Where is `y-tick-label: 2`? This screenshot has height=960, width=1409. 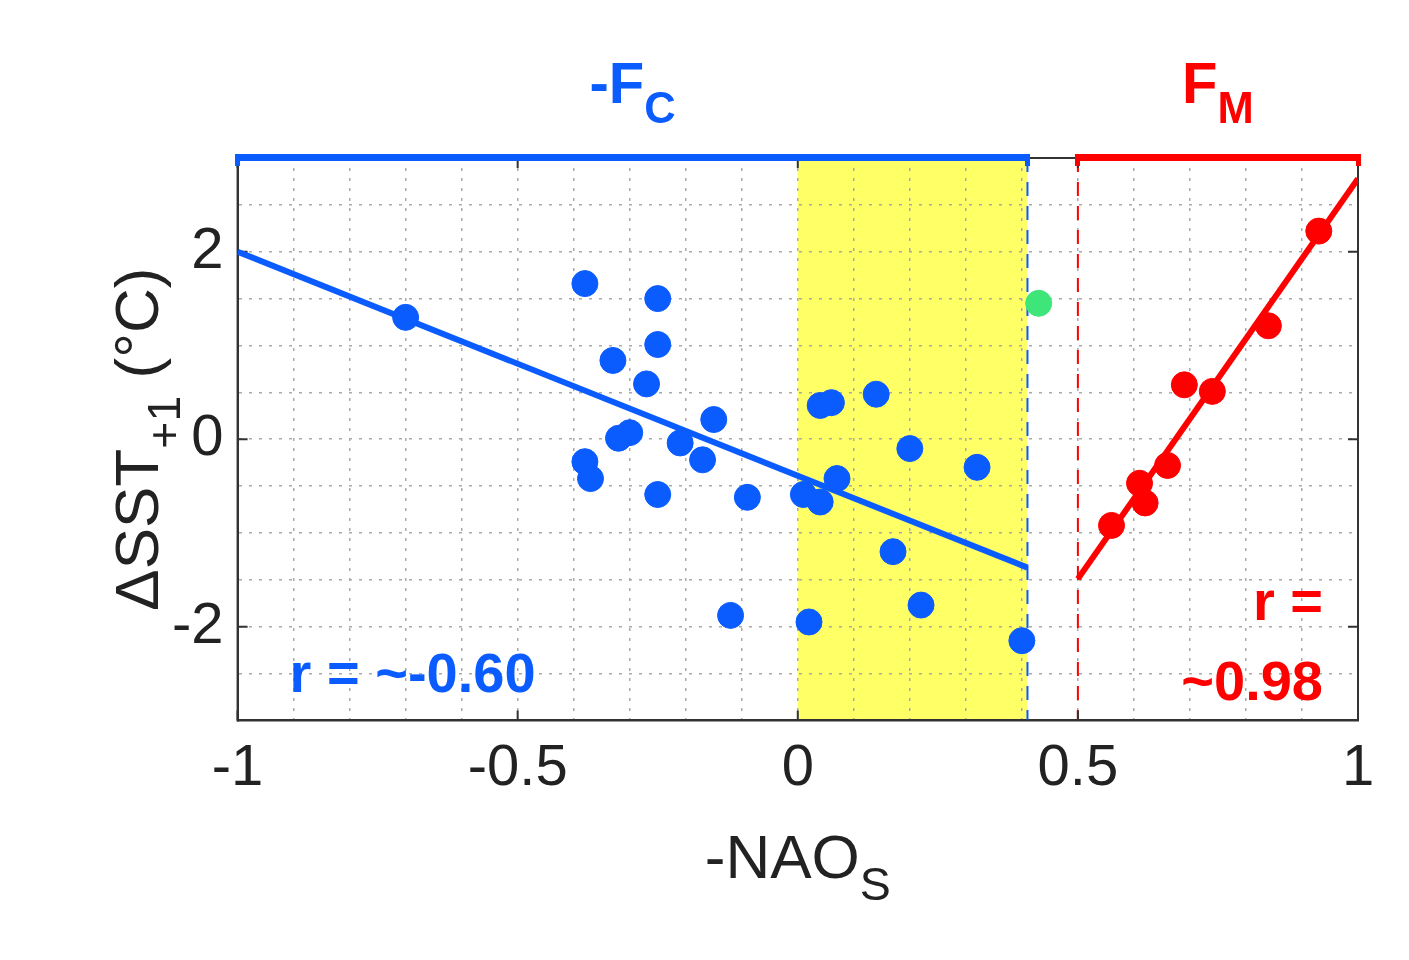 y-tick-label: 2 is located at coordinates (207, 247).